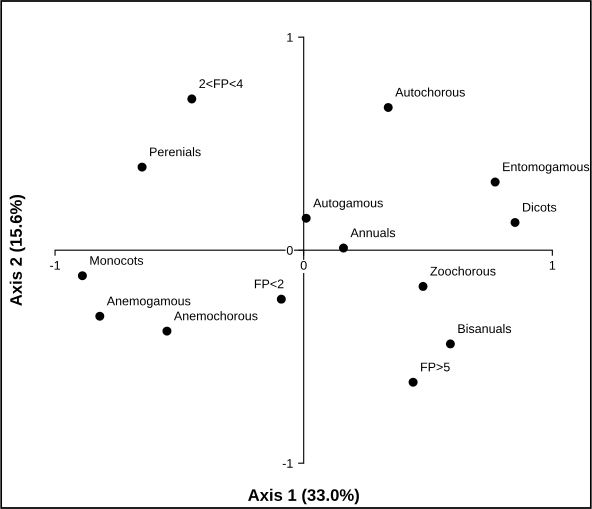  What do you see at coordinates (175, 151) in the screenshot?
I see `annotation: Perenials` at bounding box center [175, 151].